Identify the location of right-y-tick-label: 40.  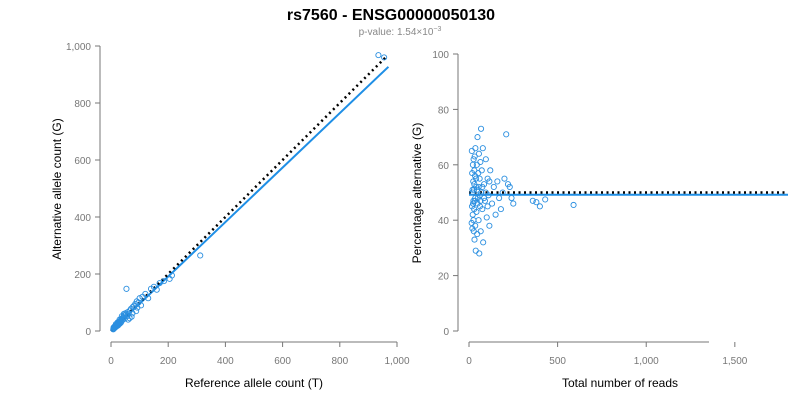
(444, 221).